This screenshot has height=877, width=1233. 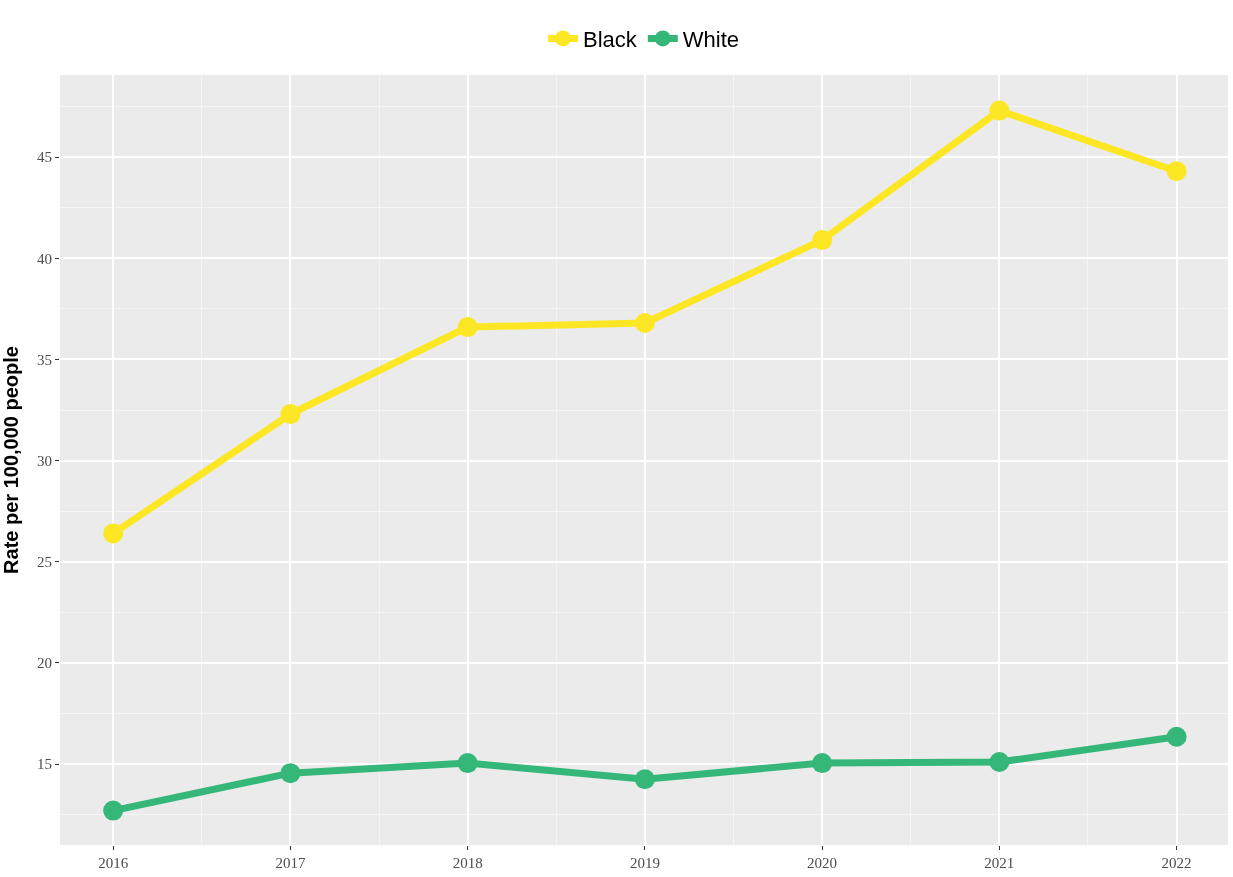 I want to click on legend-label: White, so click(x=711, y=39).